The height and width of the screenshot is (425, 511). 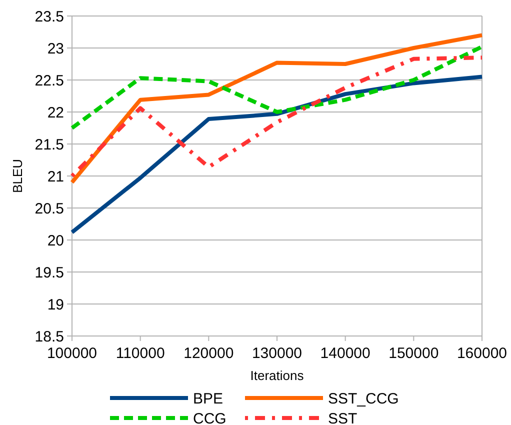 I want to click on x-tick-label: 150000, so click(x=413, y=353).